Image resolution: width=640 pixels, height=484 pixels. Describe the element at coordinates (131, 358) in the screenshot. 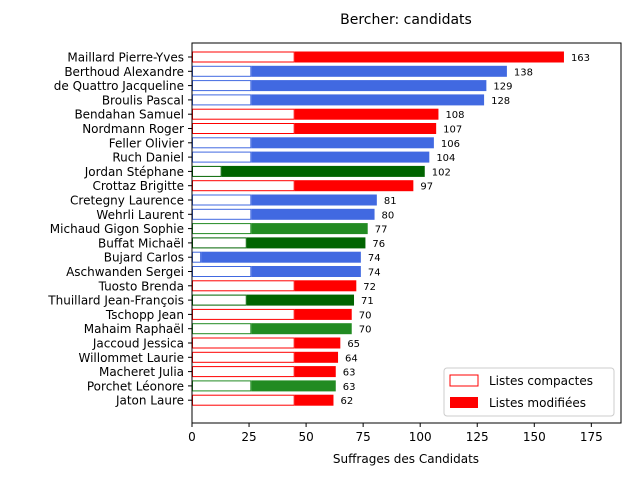

I see `y-tick-label: Willommet Laurie` at that location.